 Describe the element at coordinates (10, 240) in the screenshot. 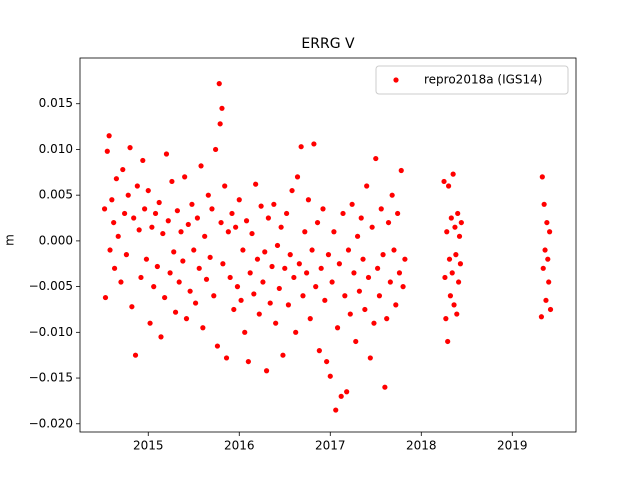

I see `y-axis-label: m` at that location.